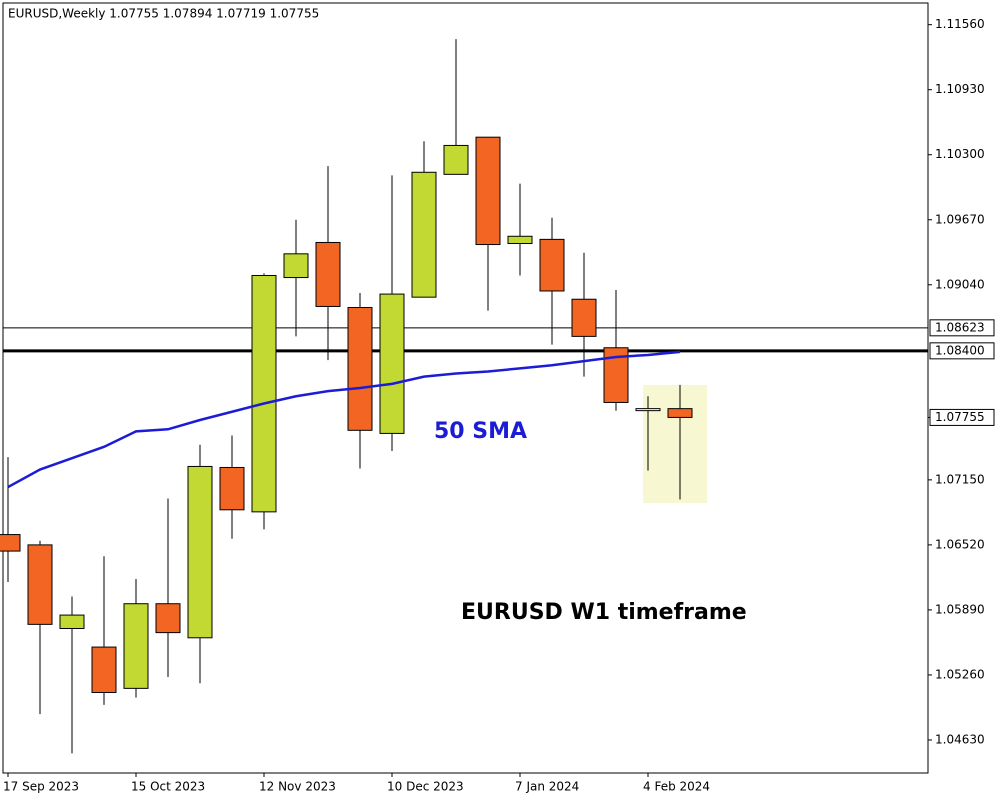 This screenshot has height=800, width=1000. I want to click on y-tick-label: 1.09040, so click(960, 284).